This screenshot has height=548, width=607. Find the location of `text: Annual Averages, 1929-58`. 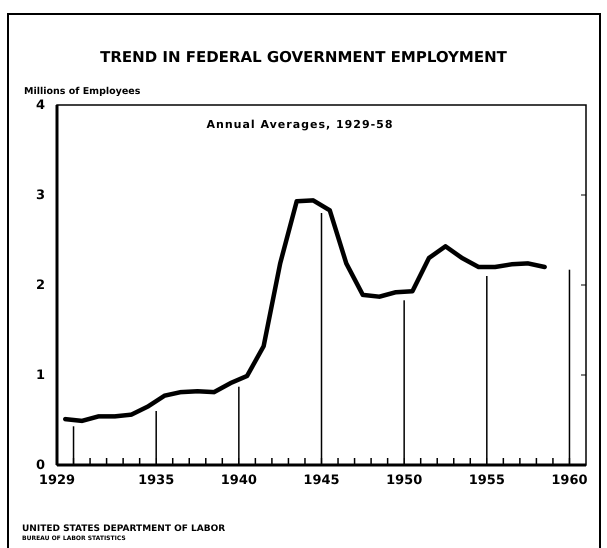

text: Annual Averages, 1929-58 is located at coordinates (300, 124).